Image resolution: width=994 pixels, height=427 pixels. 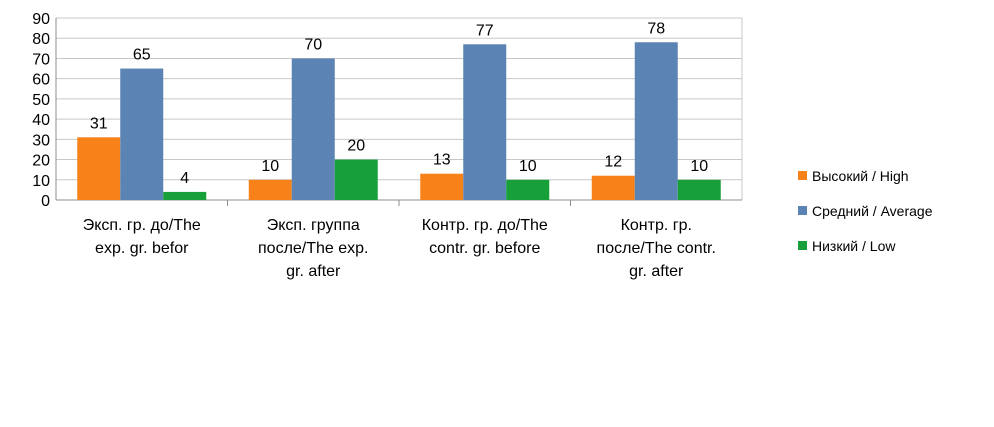 I want to click on legend-label: Высокий / High, so click(x=860, y=176).